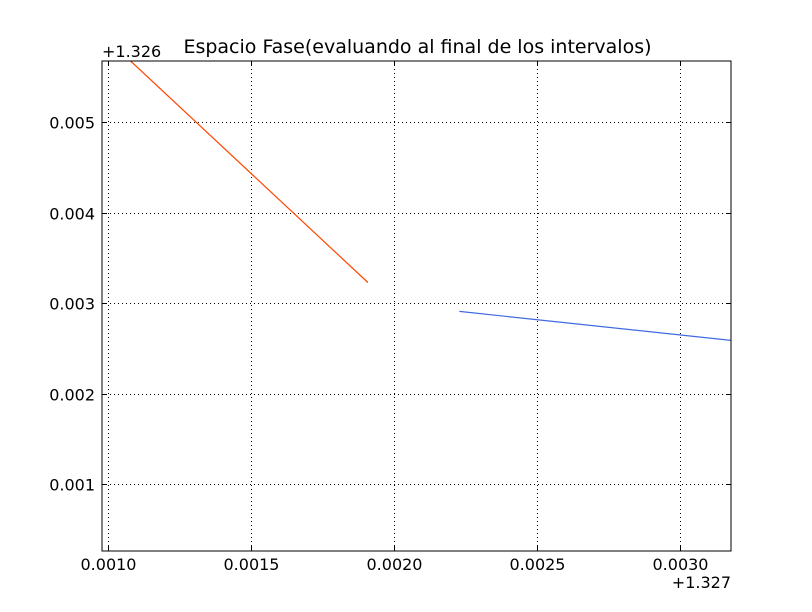 The height and width of the screenshot is (612, 812). I want to click on y-tick-label: 0.001, so click(72, 485).